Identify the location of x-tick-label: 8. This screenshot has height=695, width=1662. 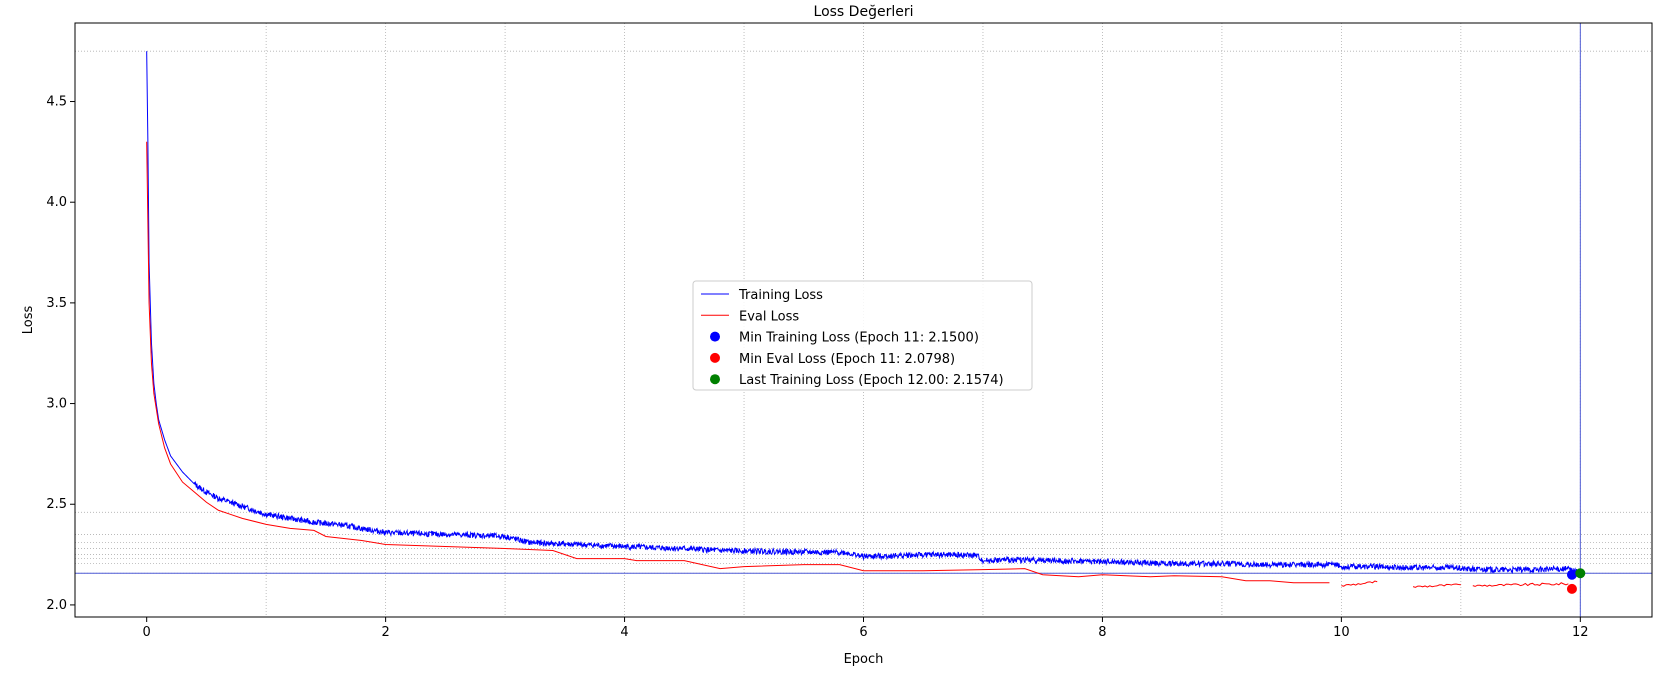
(1102, 632).